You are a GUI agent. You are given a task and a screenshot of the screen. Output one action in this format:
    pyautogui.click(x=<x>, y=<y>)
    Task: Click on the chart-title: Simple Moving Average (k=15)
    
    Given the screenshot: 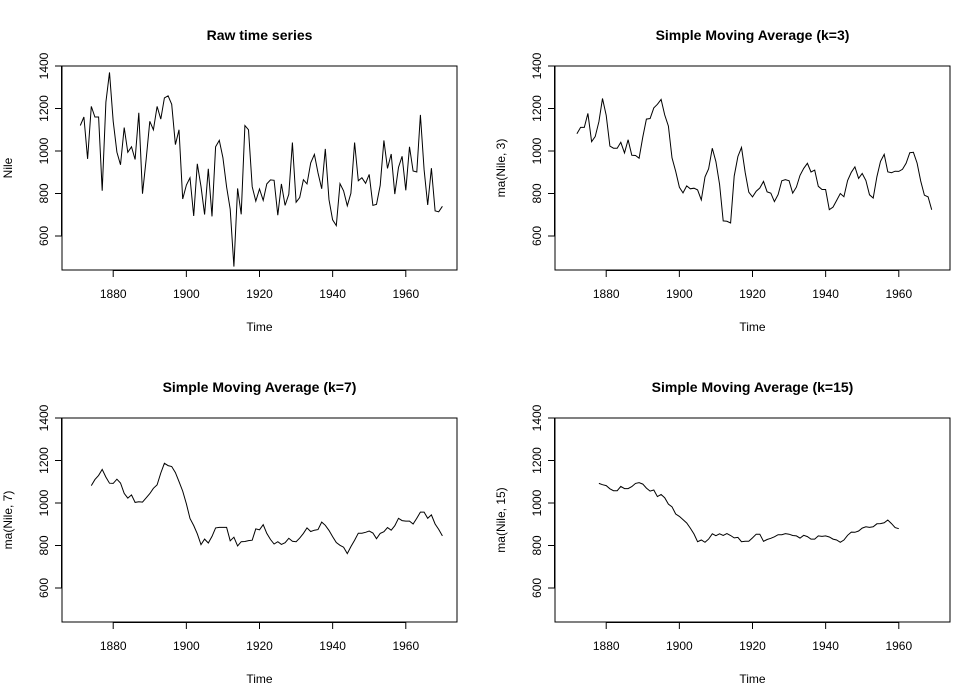 What is the action you would take?
    pyautogui.click(x=753, y=387)
    